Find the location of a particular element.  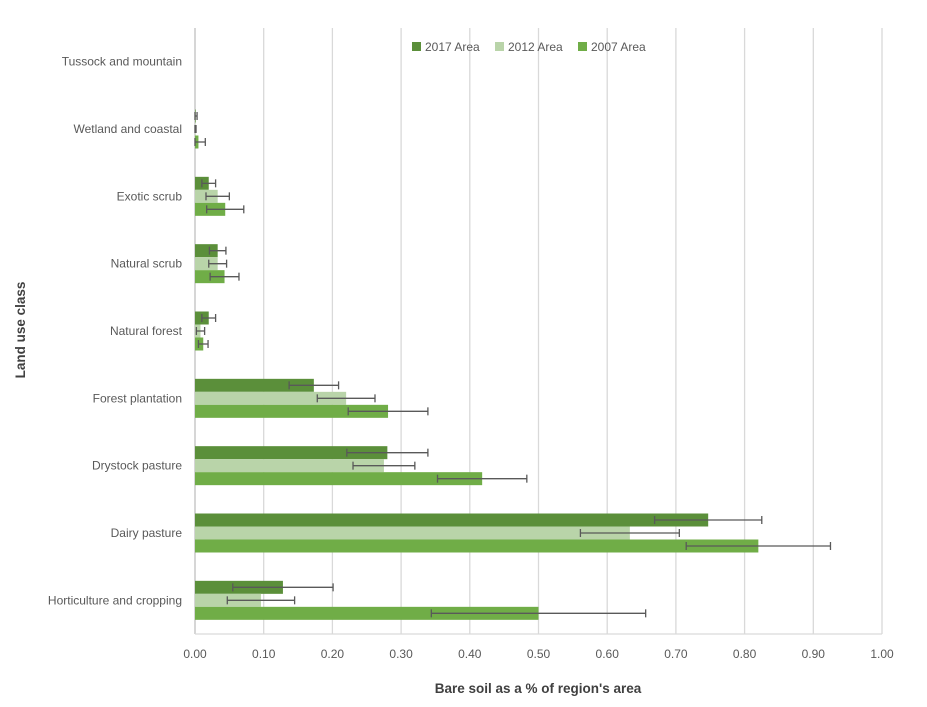

legend-label: 2007 Area is located at coordinates (618, 47).